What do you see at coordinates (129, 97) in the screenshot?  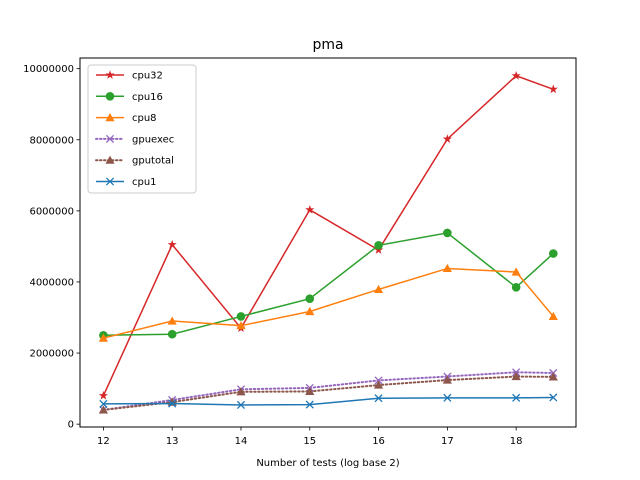 I see `legend-item-cpu16: cpu16` at bounding box center [129, 97].